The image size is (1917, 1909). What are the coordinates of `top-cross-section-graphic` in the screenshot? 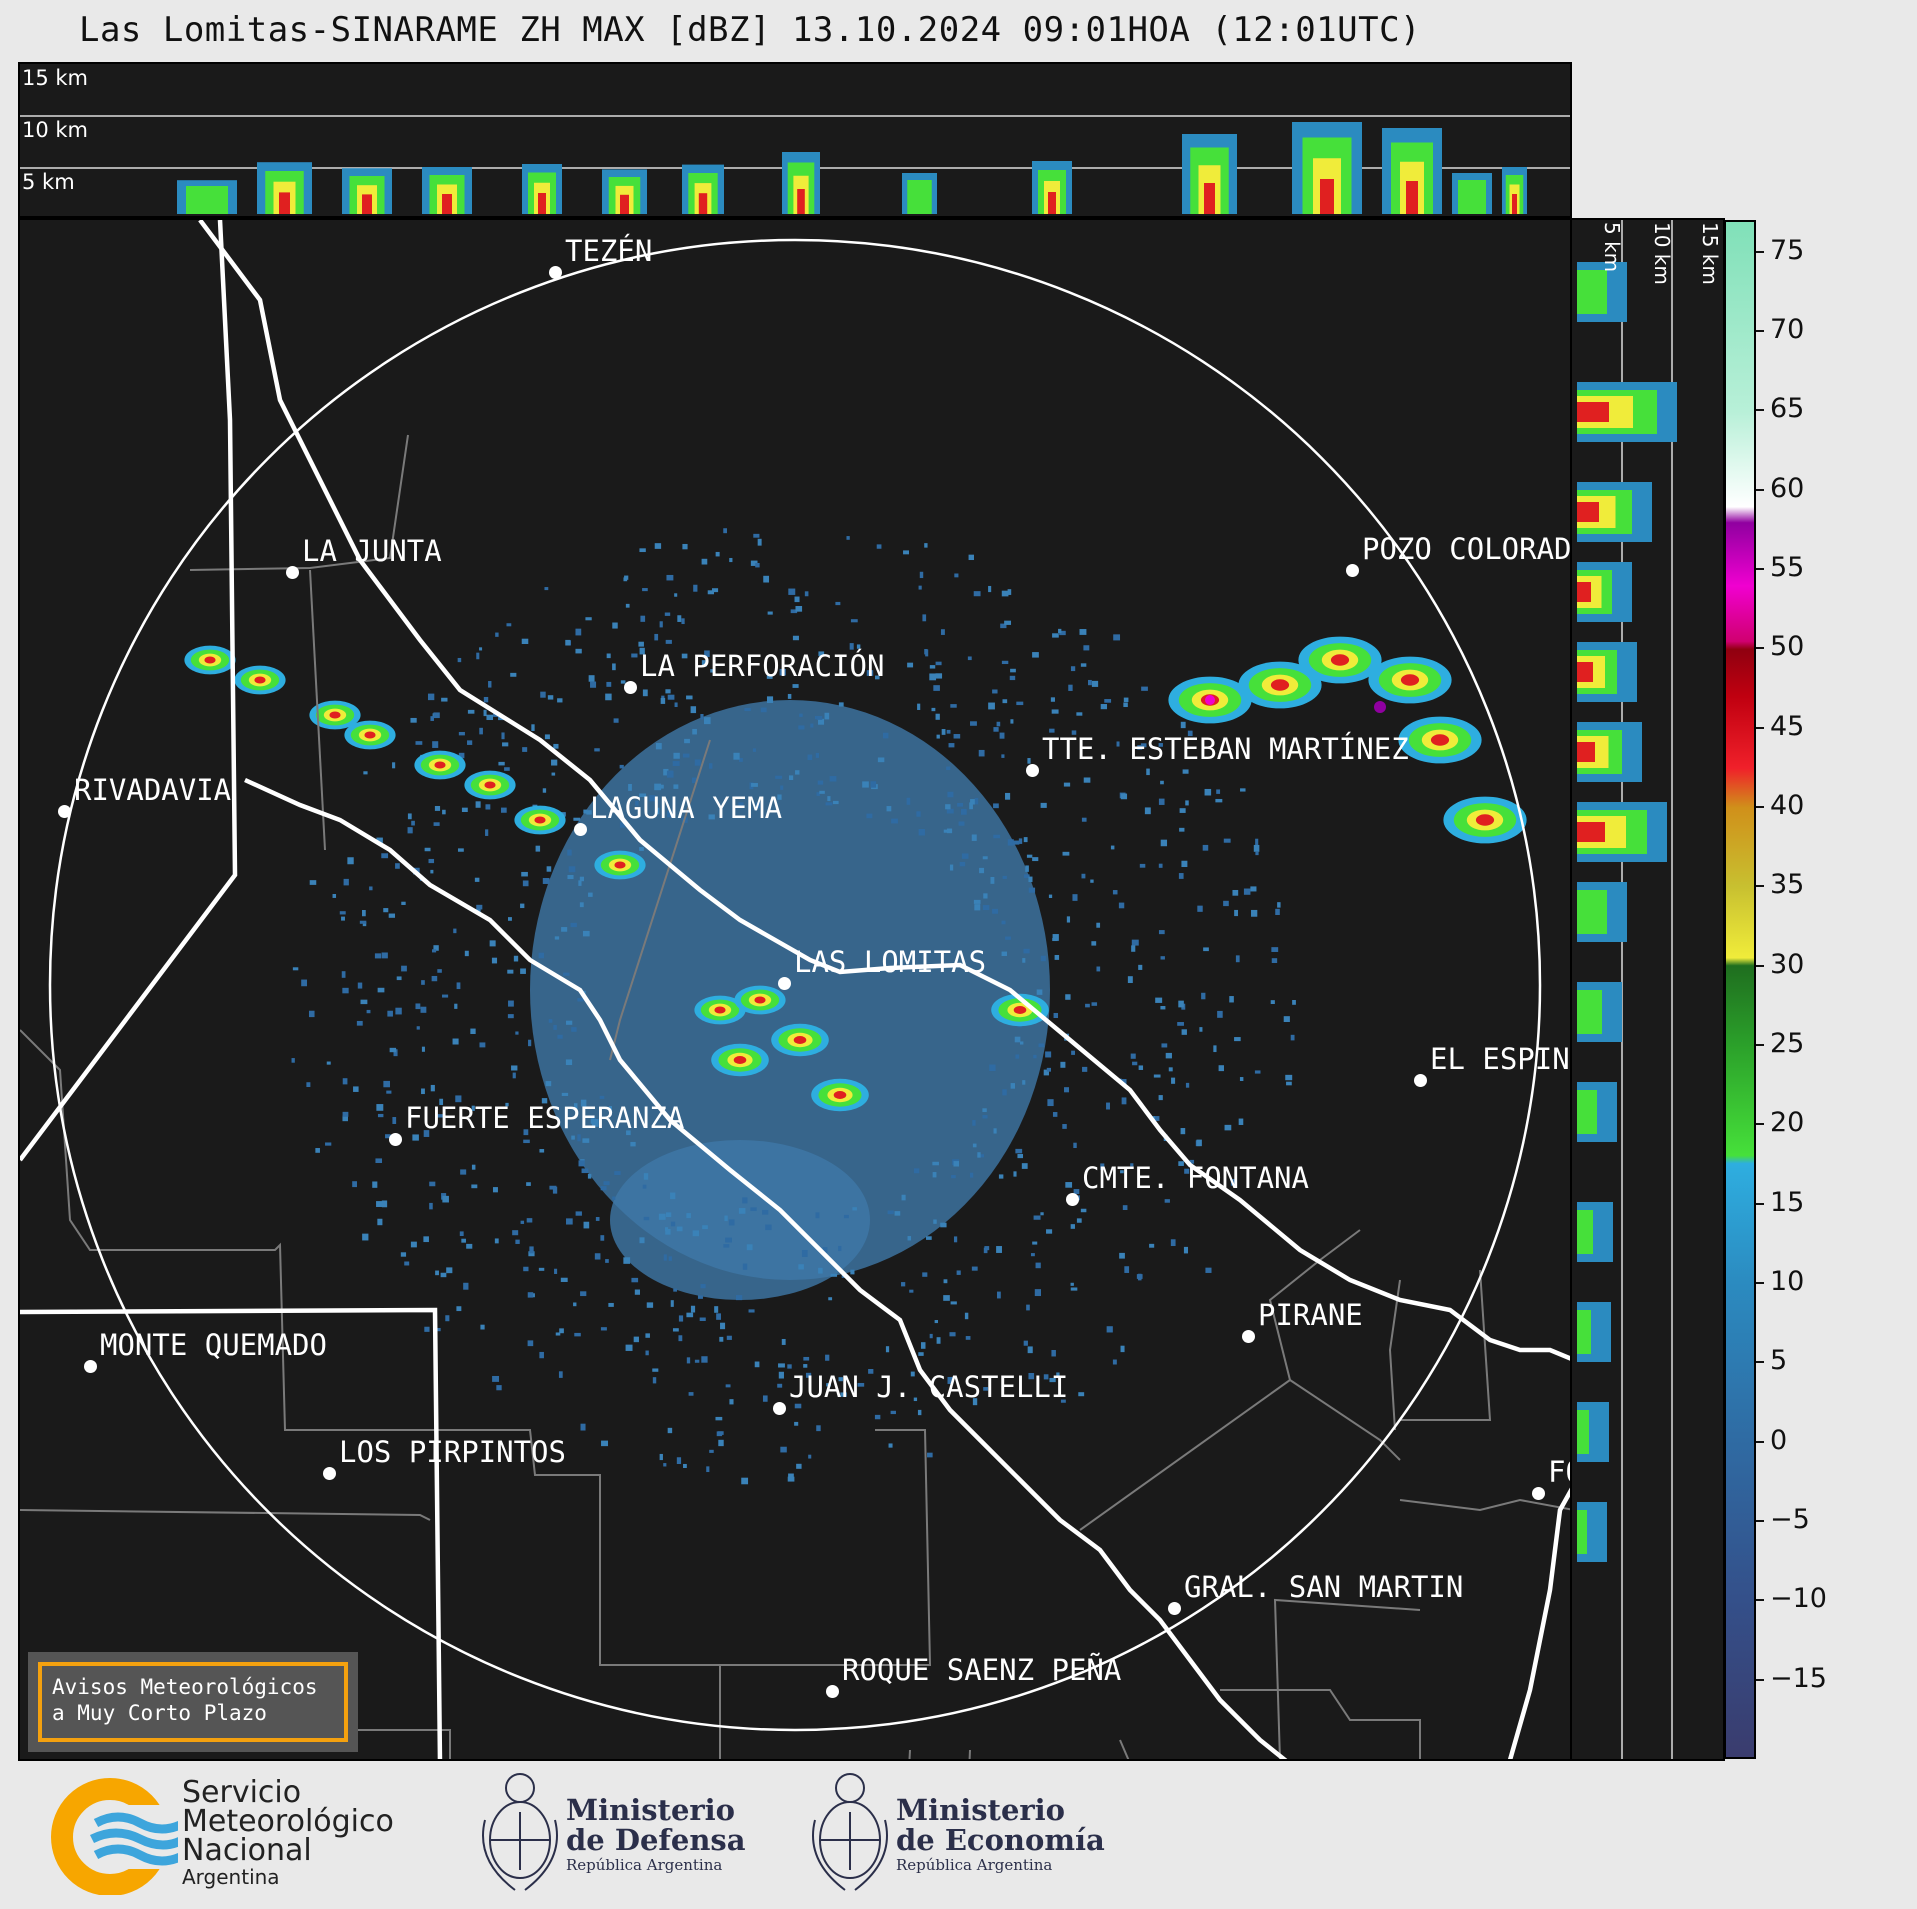 It's located at (795, 165).